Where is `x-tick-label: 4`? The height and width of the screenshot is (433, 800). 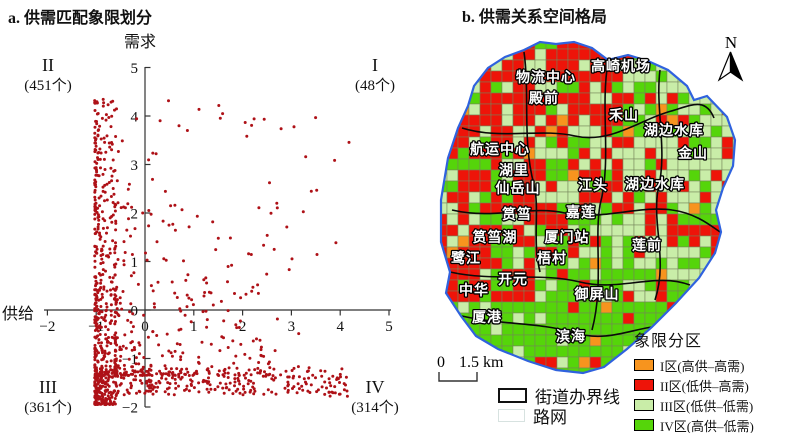
x-tick-label: 4 is located at coordinates (340, 327).